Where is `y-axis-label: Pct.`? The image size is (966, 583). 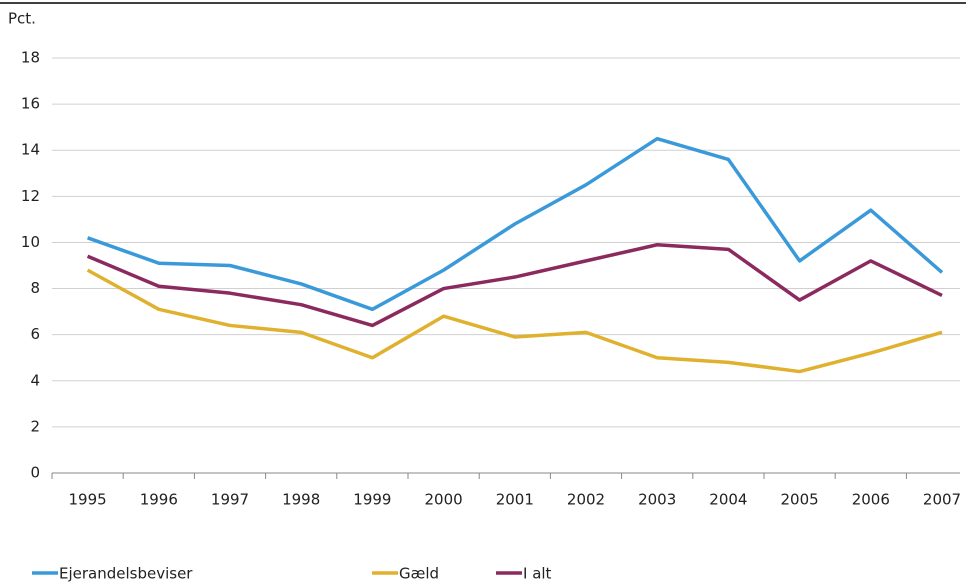
y-axis-label: Pct. is located at coordinates (22, 19).